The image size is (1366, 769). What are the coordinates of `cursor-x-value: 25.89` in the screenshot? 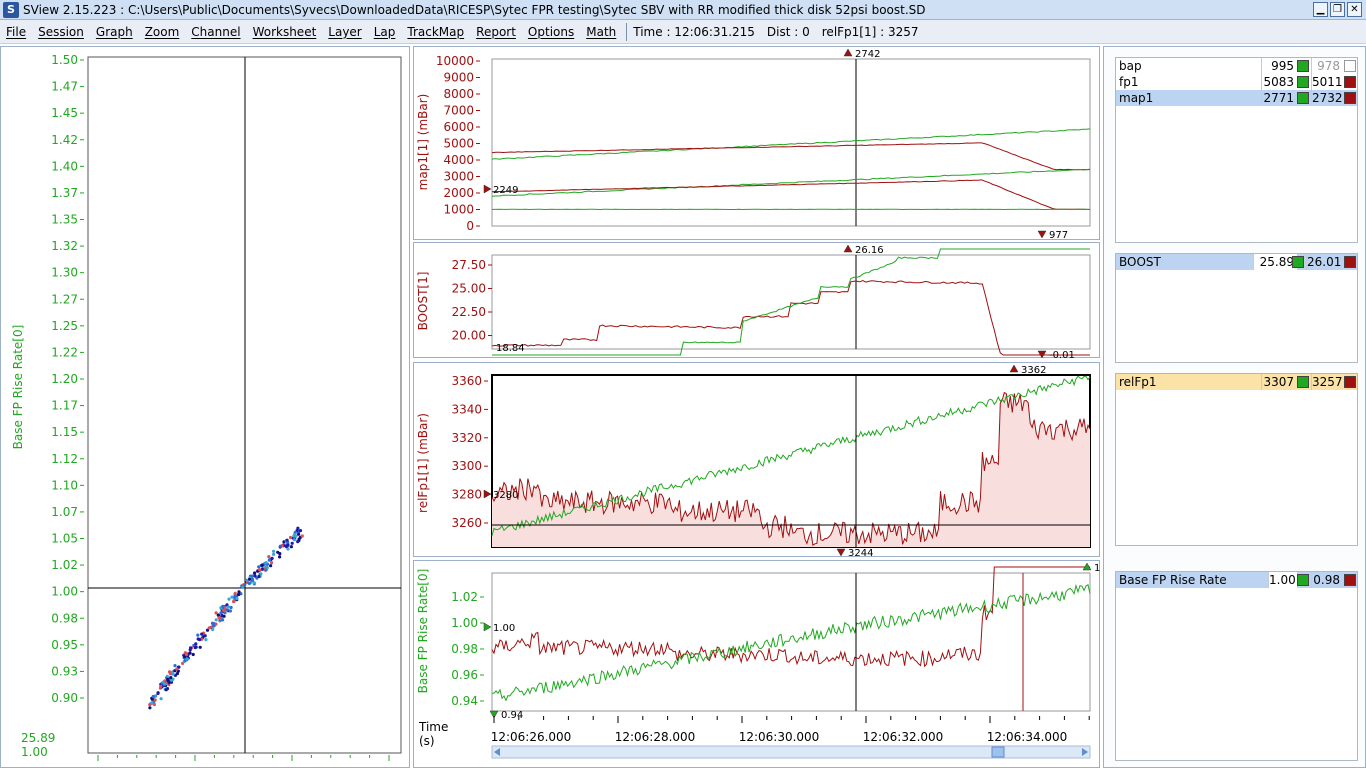 It's located at (38, 738).